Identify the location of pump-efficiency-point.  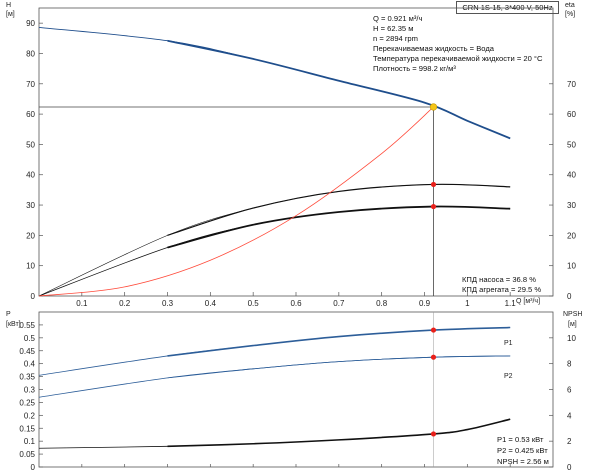
(433, 184).